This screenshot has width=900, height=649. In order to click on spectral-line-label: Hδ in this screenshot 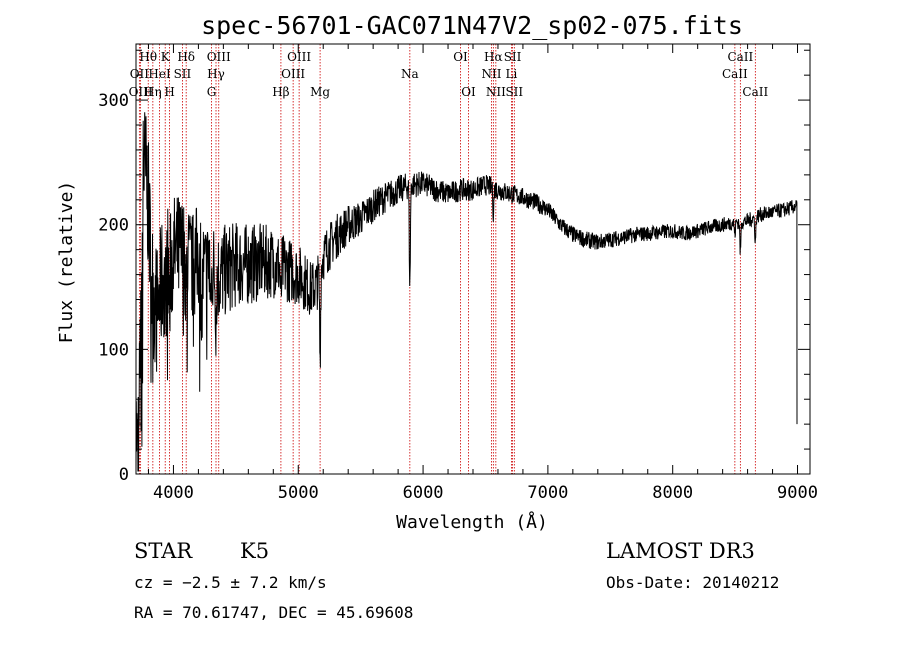, I will do `click(186, 57)`.